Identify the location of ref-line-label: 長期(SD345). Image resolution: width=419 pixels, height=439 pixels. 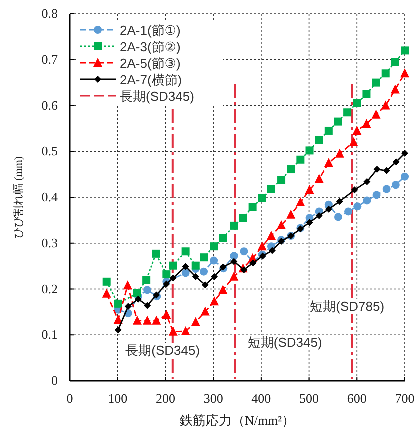
(163, 350).